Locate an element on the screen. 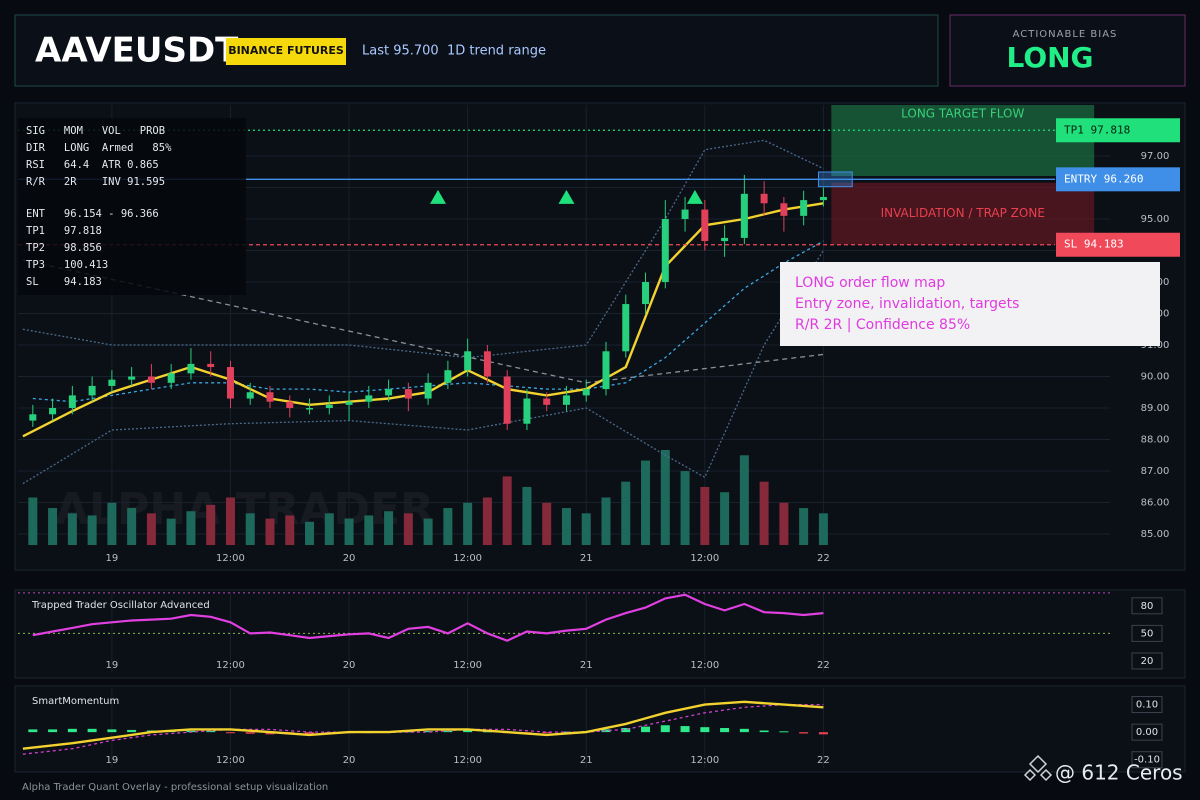 The image size is (1200, 800). info-panel is located at coordinates (132, 206).